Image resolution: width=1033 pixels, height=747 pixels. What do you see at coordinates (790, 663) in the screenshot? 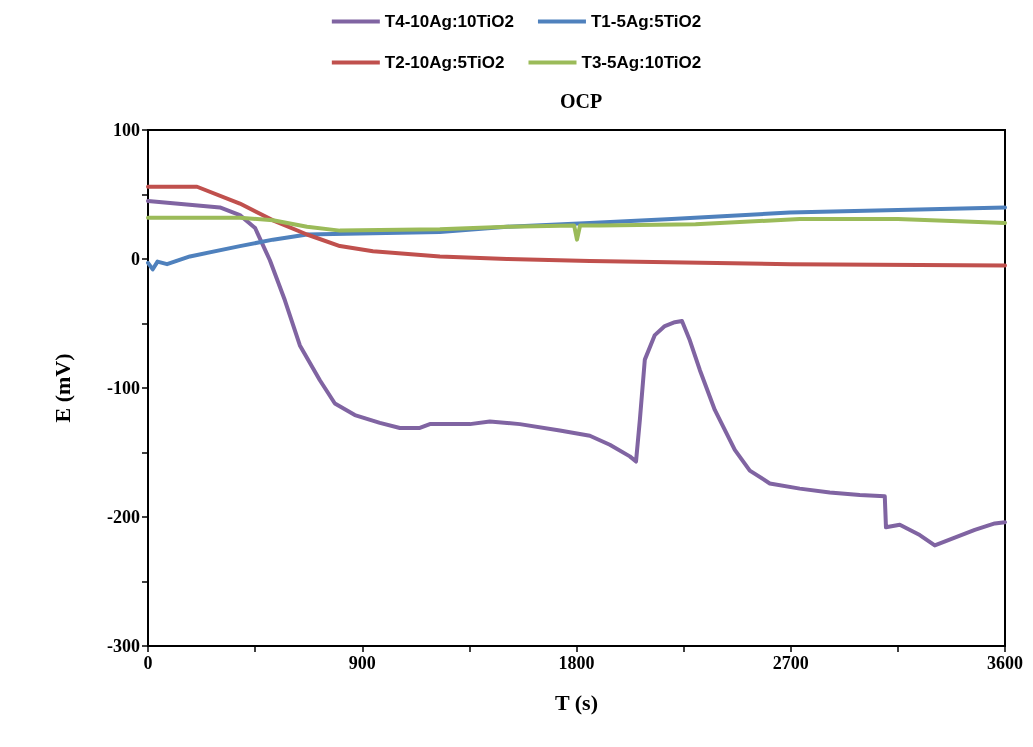
I see `x-tick-label: 2700` at bounding box center [790, 663].